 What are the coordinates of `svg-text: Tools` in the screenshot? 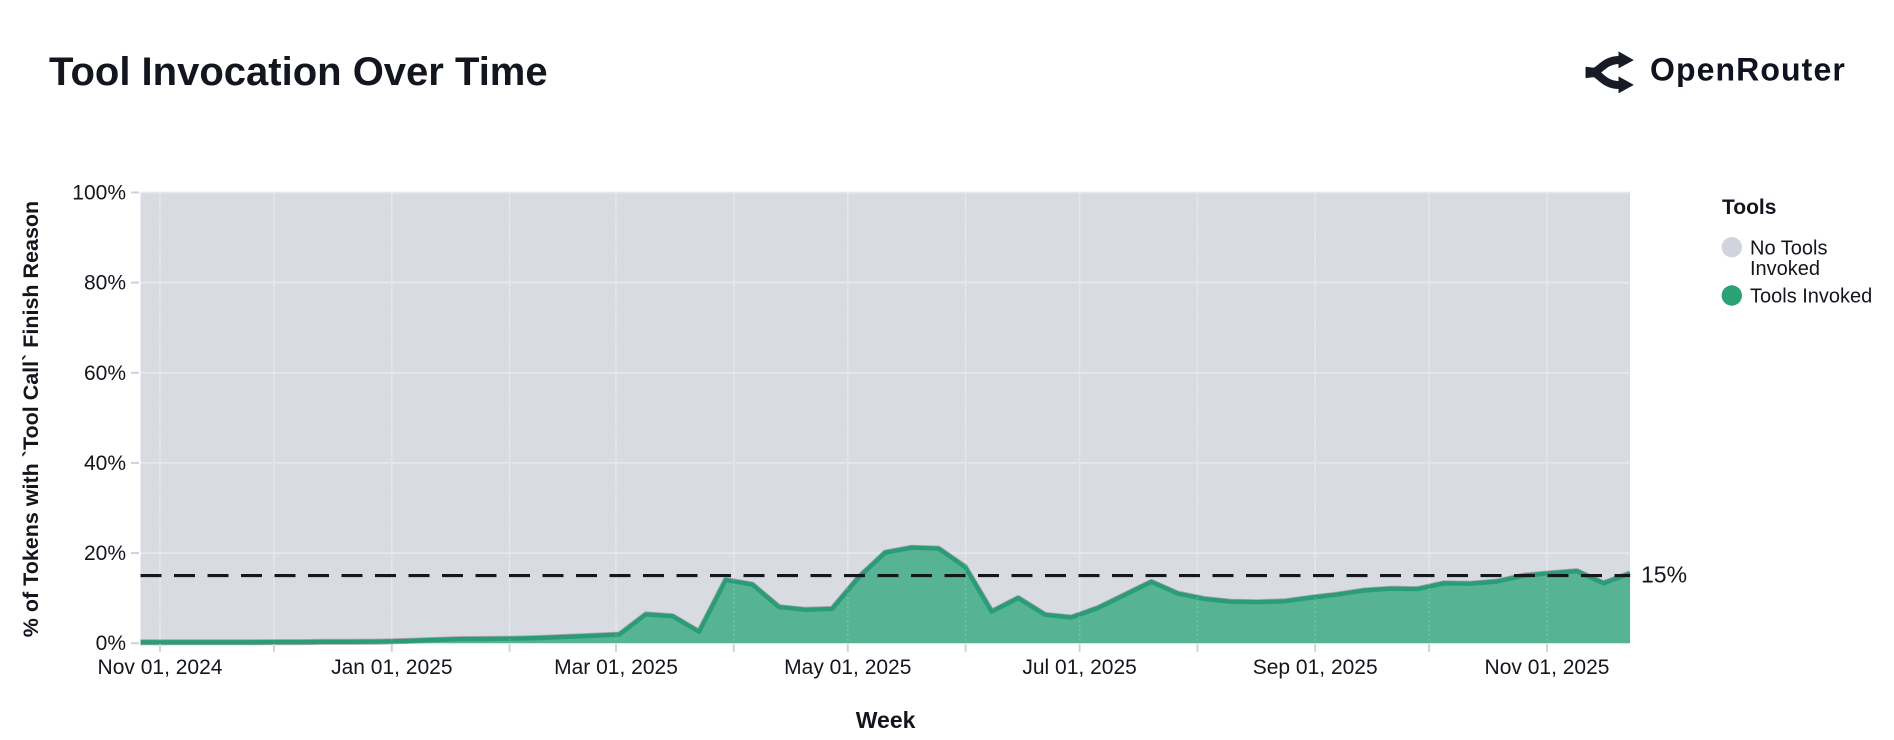 It's located at (1749, 207).